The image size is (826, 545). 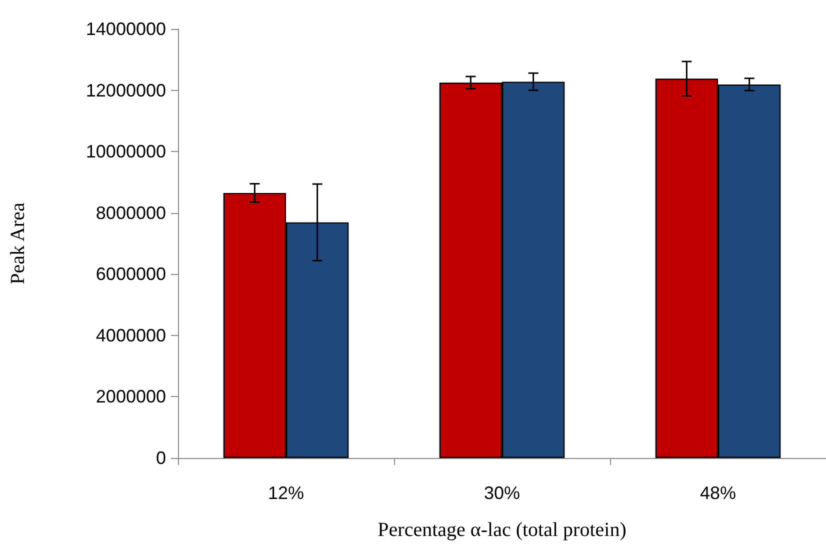 I want to click on x-tick-label: 12%, so click(x=286, y=493).